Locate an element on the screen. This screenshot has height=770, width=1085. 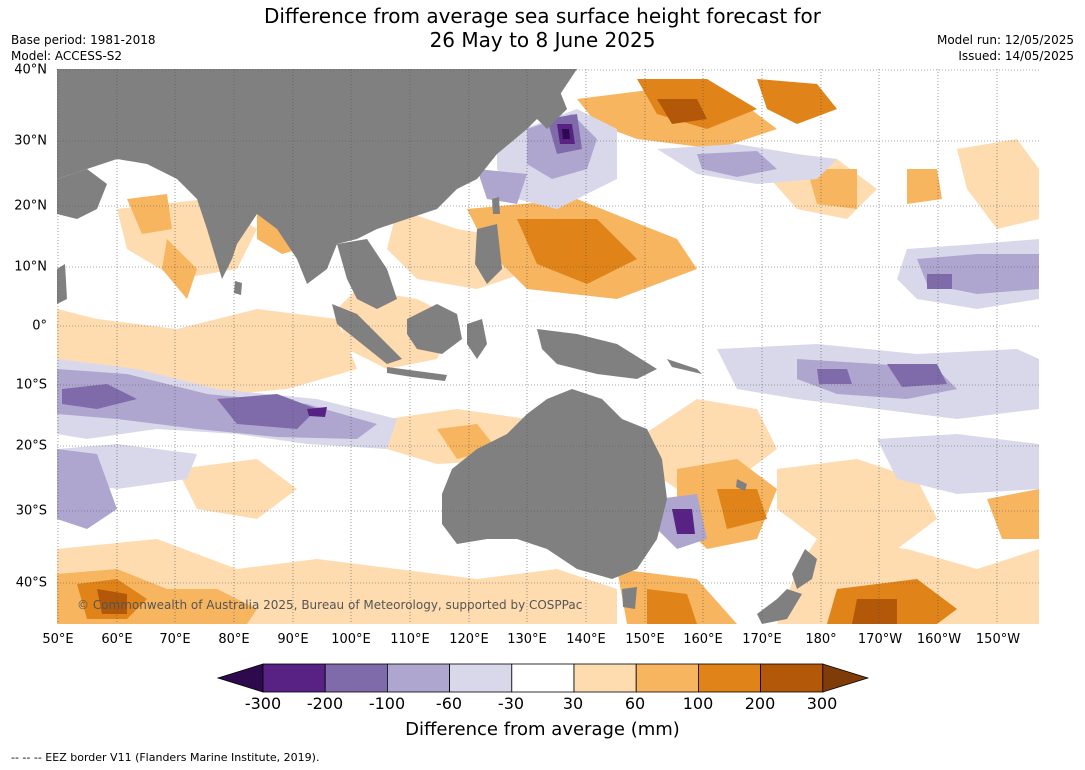
issued-date: Issued: 14/05/2025 is located at coordinates (1016, 56).